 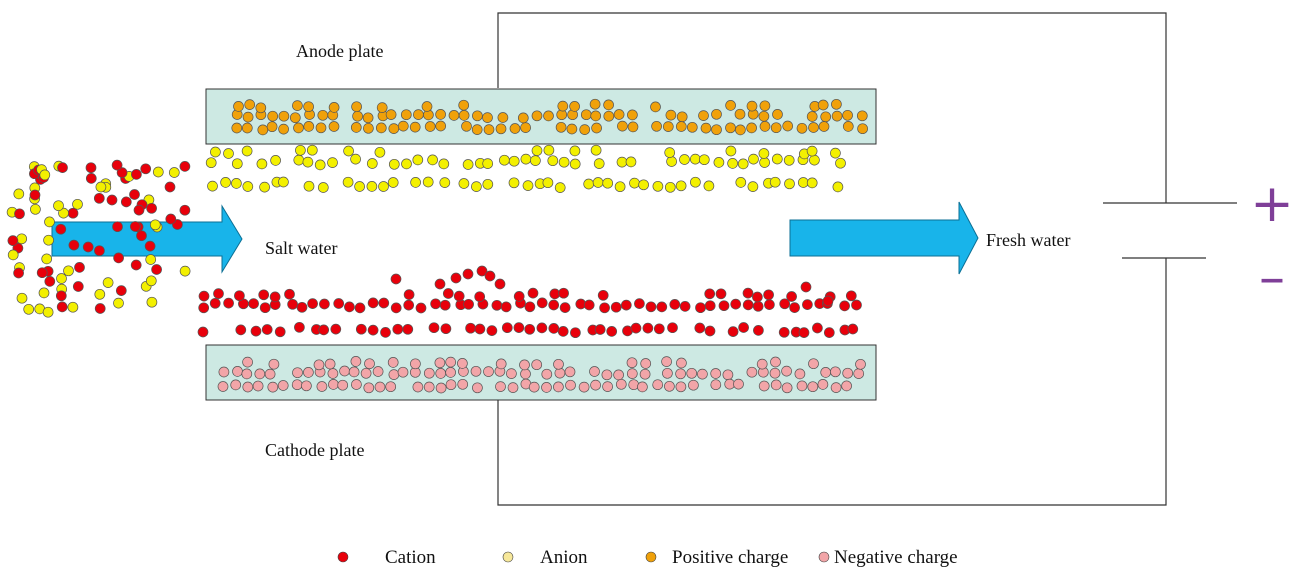 I want to click on adsorbed-anion-particles, so click(x=525, y=168).